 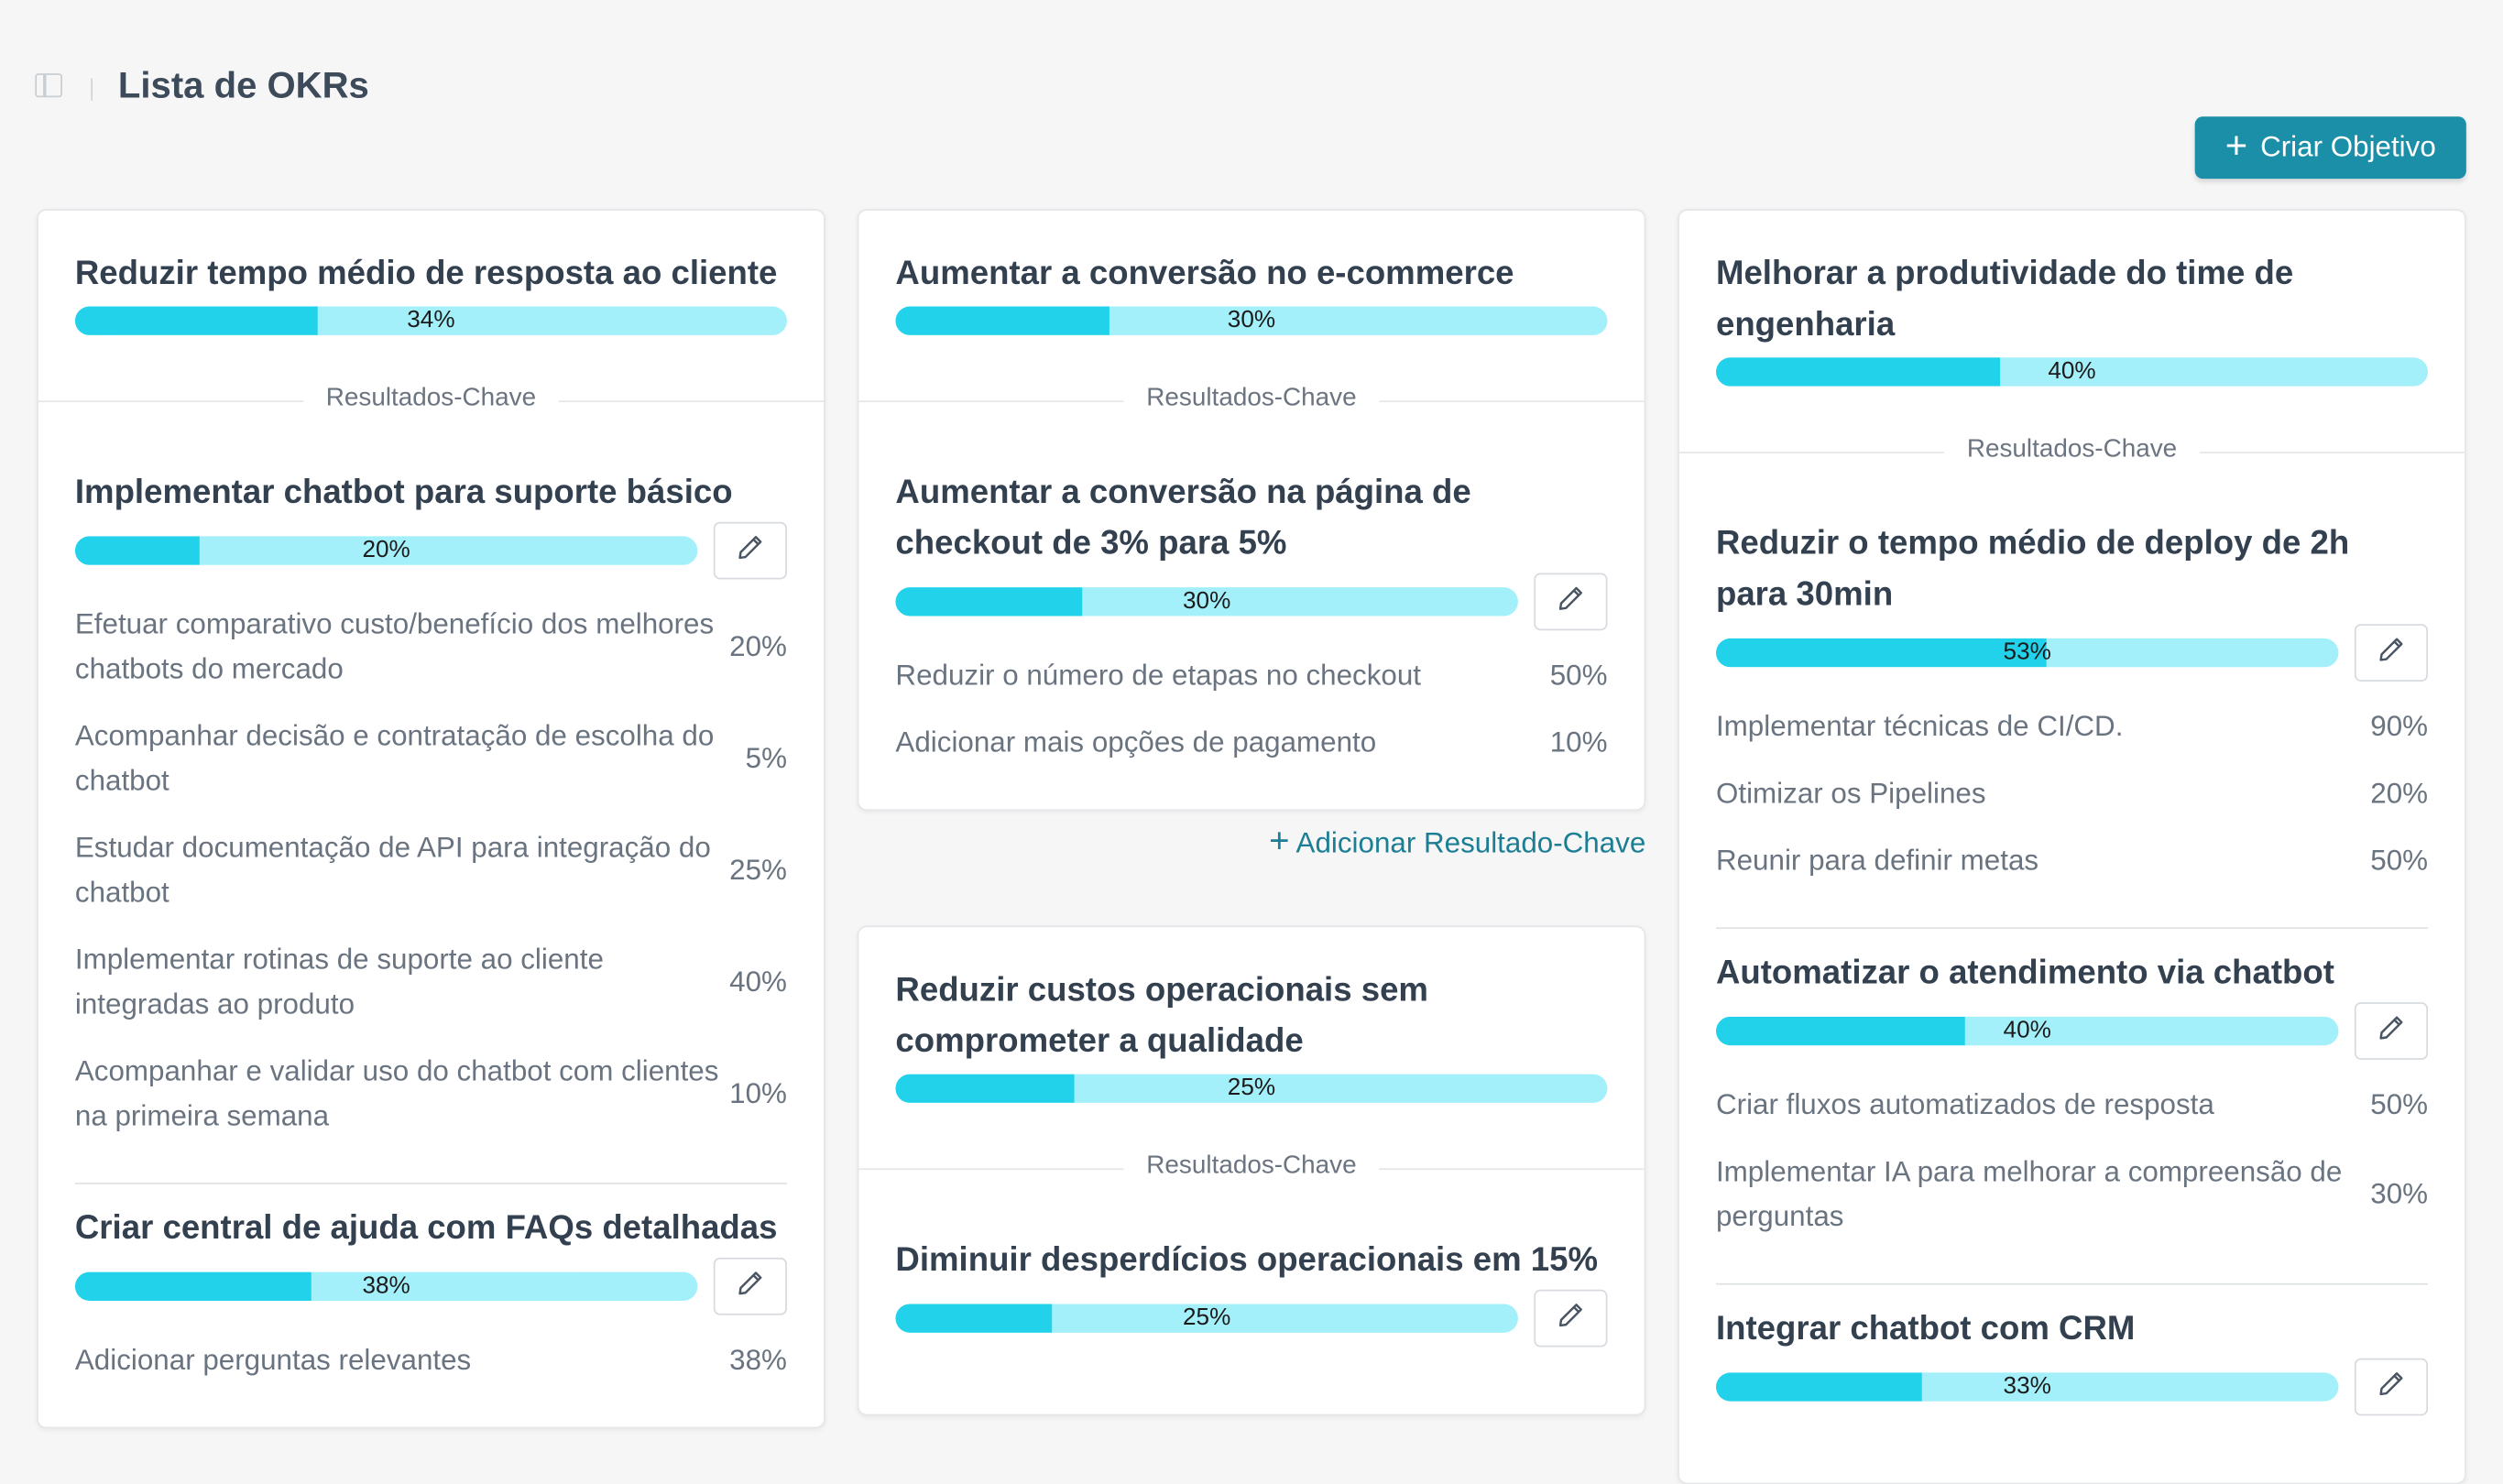 What do you see at coordinates (1925, 1329) in the screenshot?
I see `key-result-title: Integrar chatbot com CRM` at bounding box center [1925, 1329].